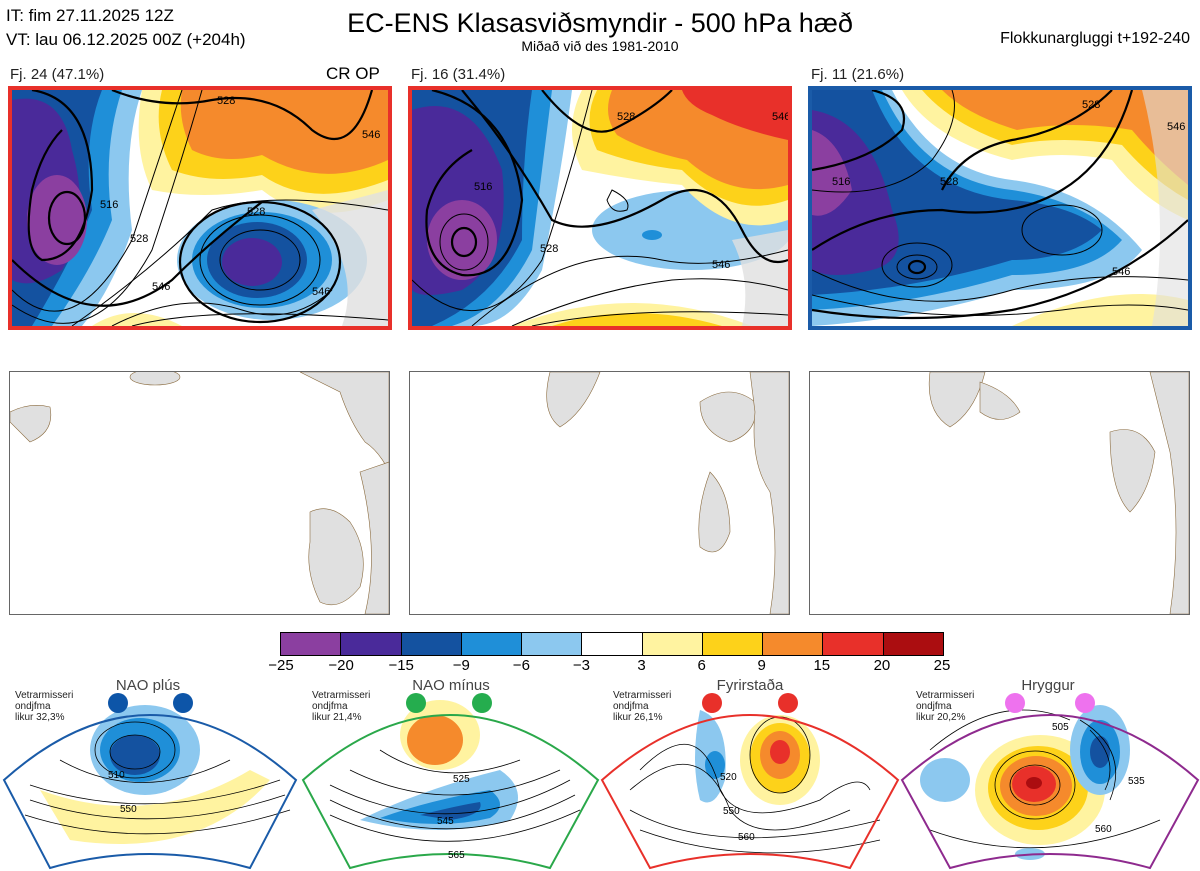 The width and height of the screenshot is (1200, 871). I want to click on regime-2-title: NAO mínus, so click(451, 685).